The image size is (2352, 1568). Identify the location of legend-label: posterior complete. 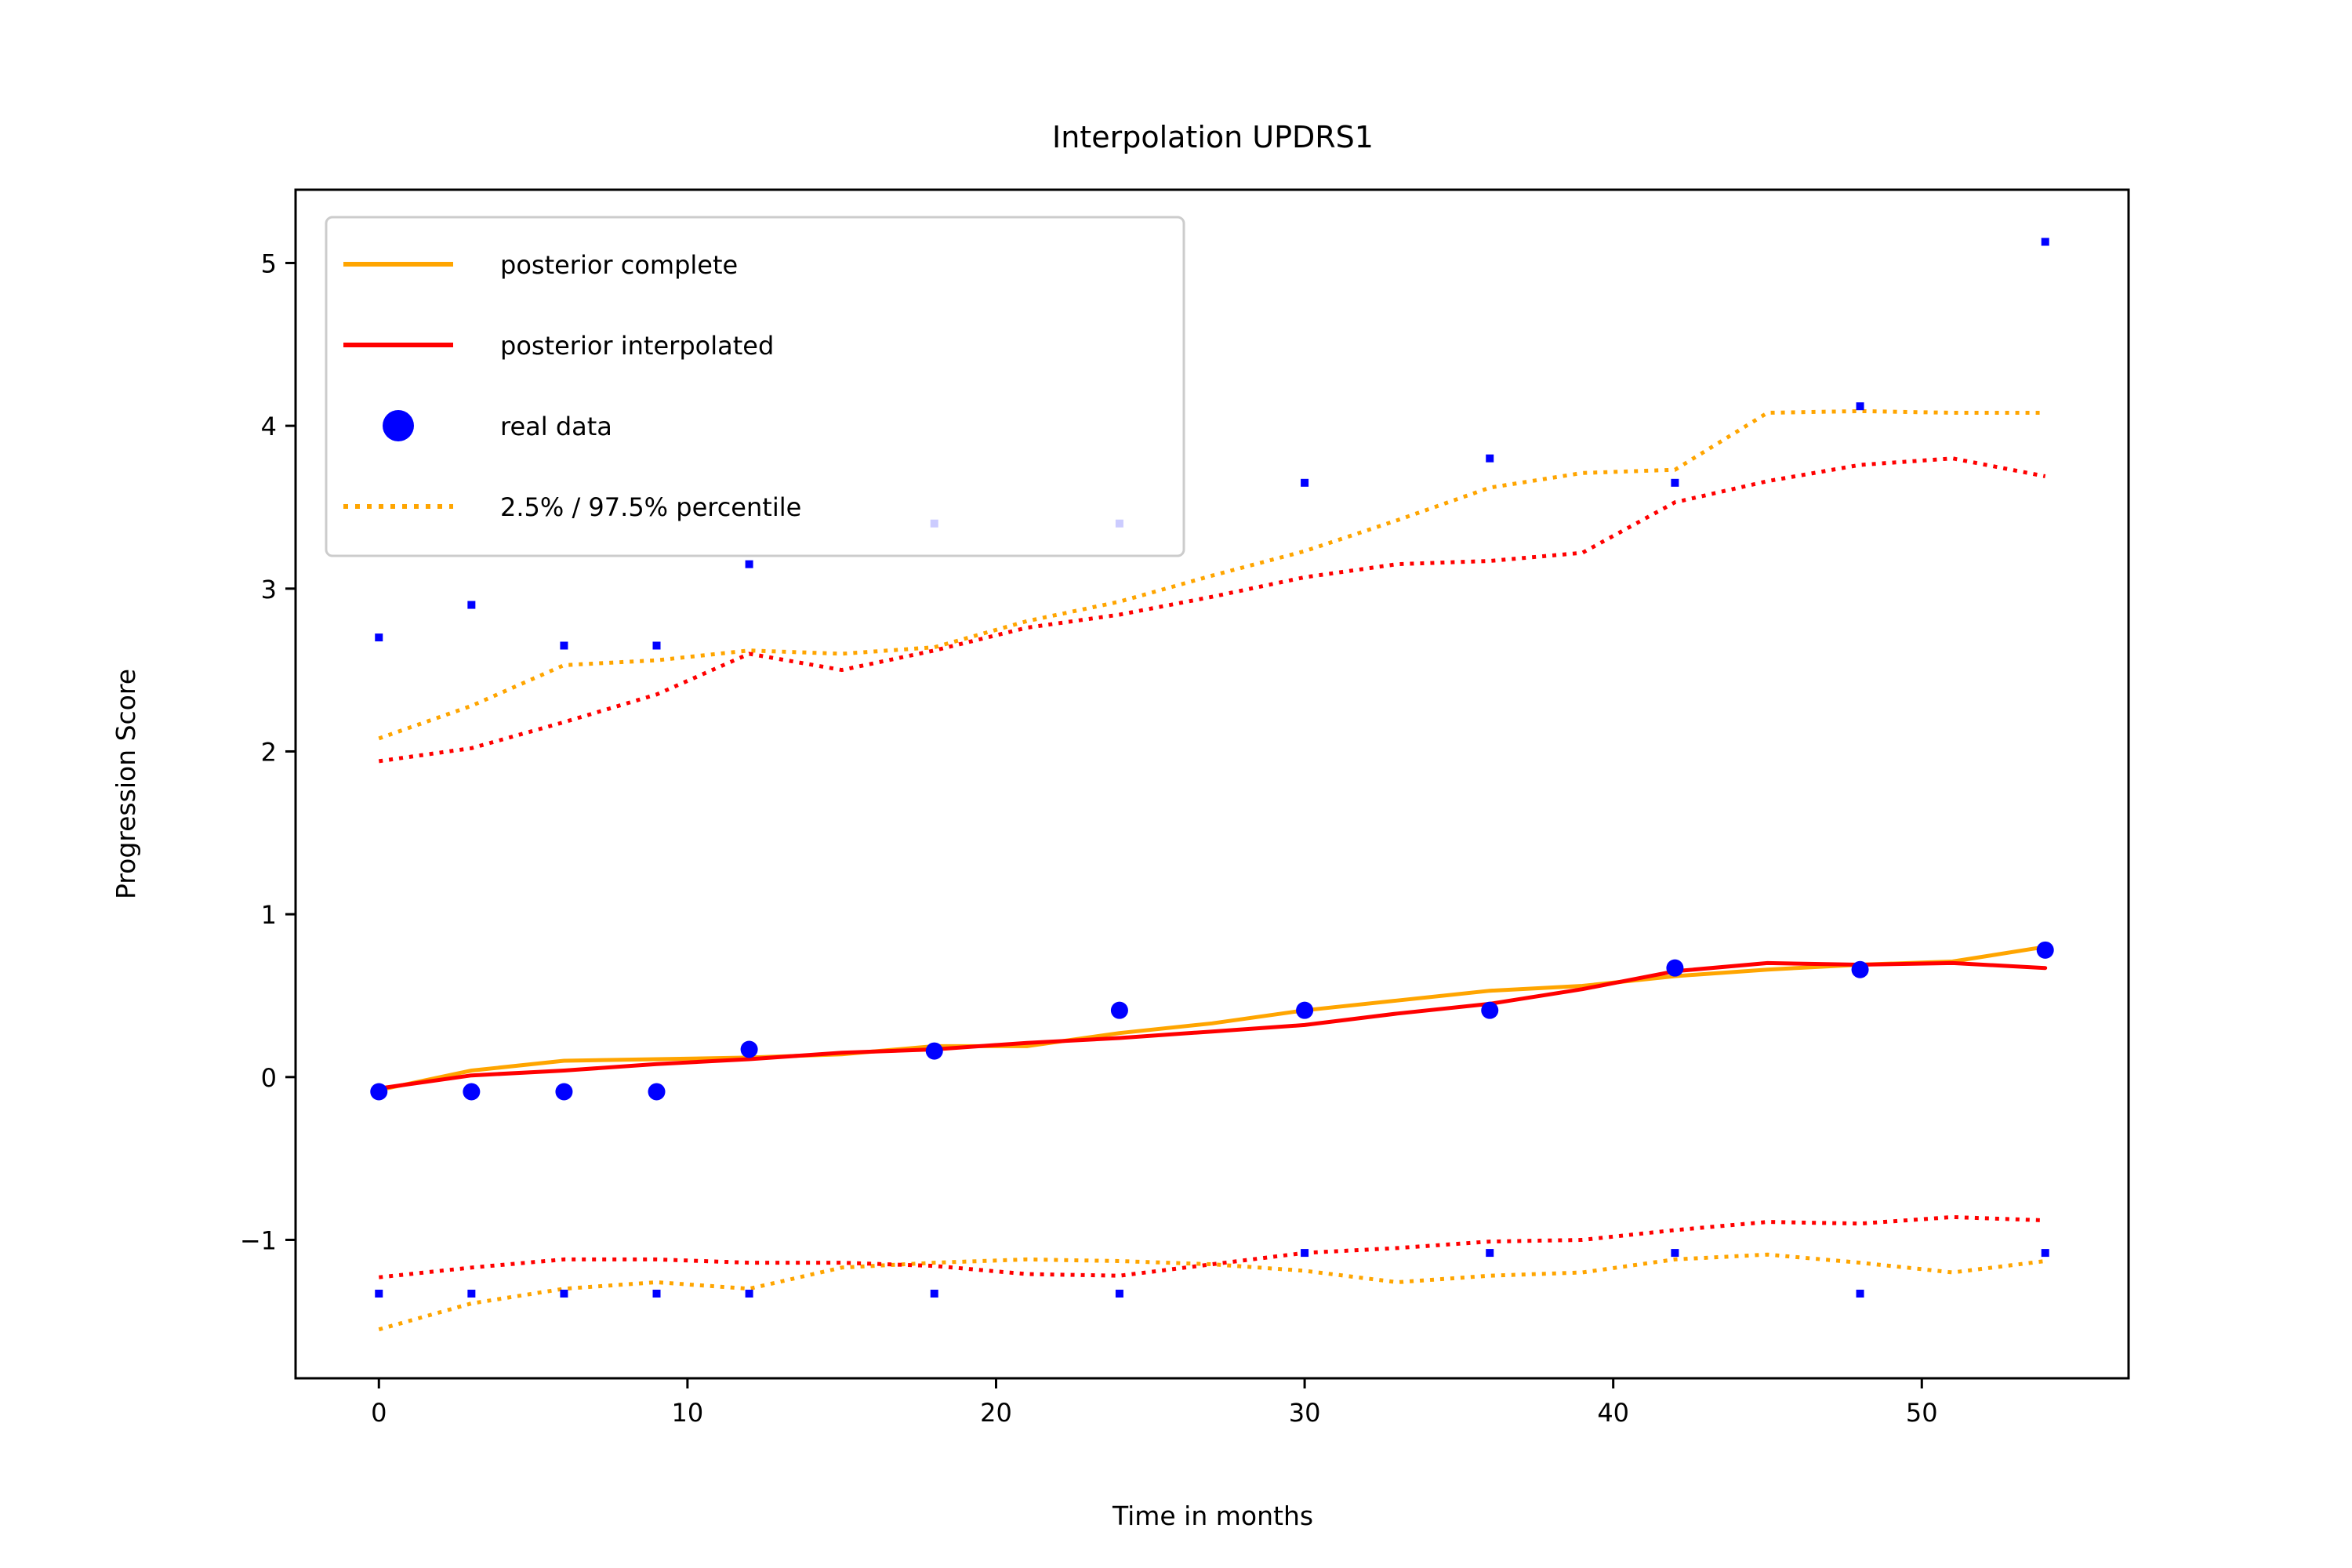
(619, 265).